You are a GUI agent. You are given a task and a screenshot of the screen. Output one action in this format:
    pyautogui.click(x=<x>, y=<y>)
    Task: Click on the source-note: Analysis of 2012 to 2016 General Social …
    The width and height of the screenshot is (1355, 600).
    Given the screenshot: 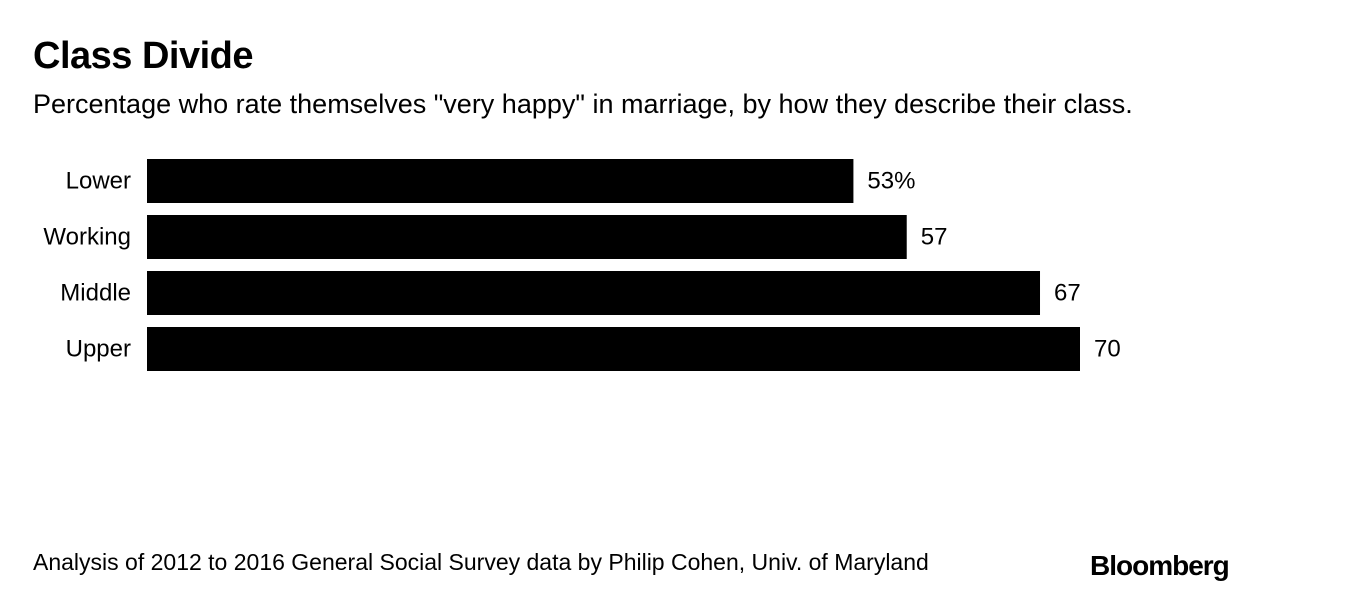 What is the action you would take?
    pyautogui.click(x=481, y=562)
    